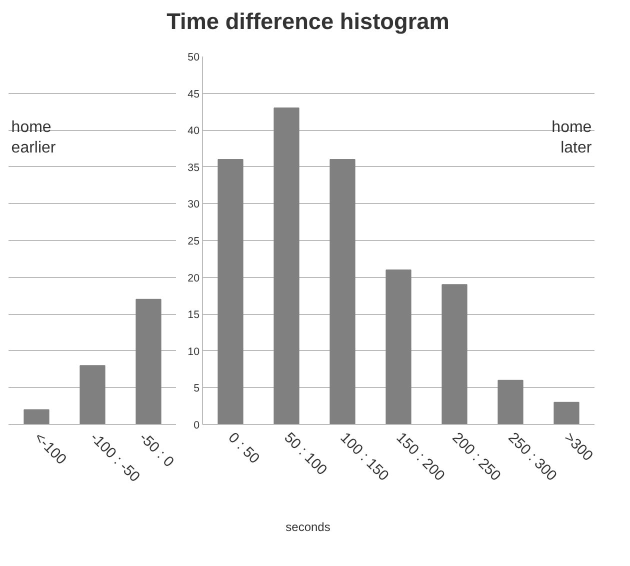 Image resolution: width=630 pixels, height=566 pixels. What do you see at coordinates (194, 58) in the screenshot?
I see `y-tick-label: 50` at bounding box center [194, 58].